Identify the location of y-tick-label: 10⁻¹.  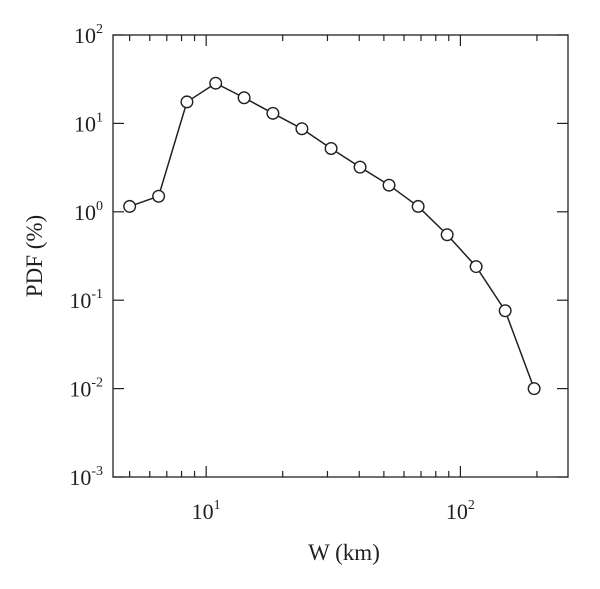
(86, 300).